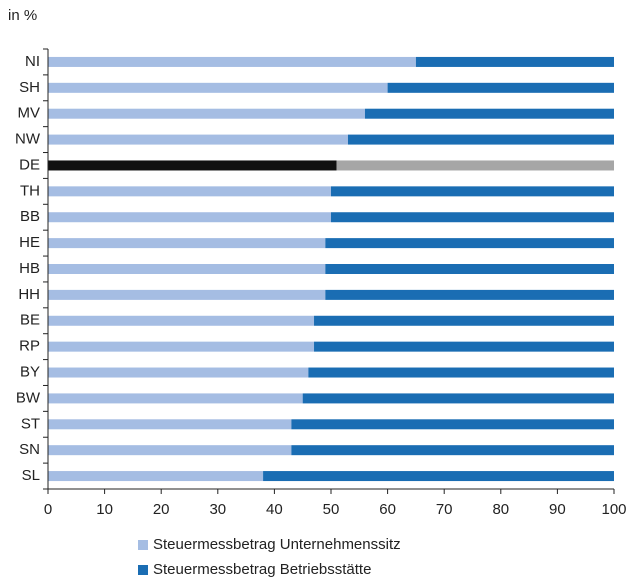 The width and height of the screenshot is (629, 579). Describe the element at coordinates (29, 242) in the screenshot. I see `y-tick-label: HE` at that location.